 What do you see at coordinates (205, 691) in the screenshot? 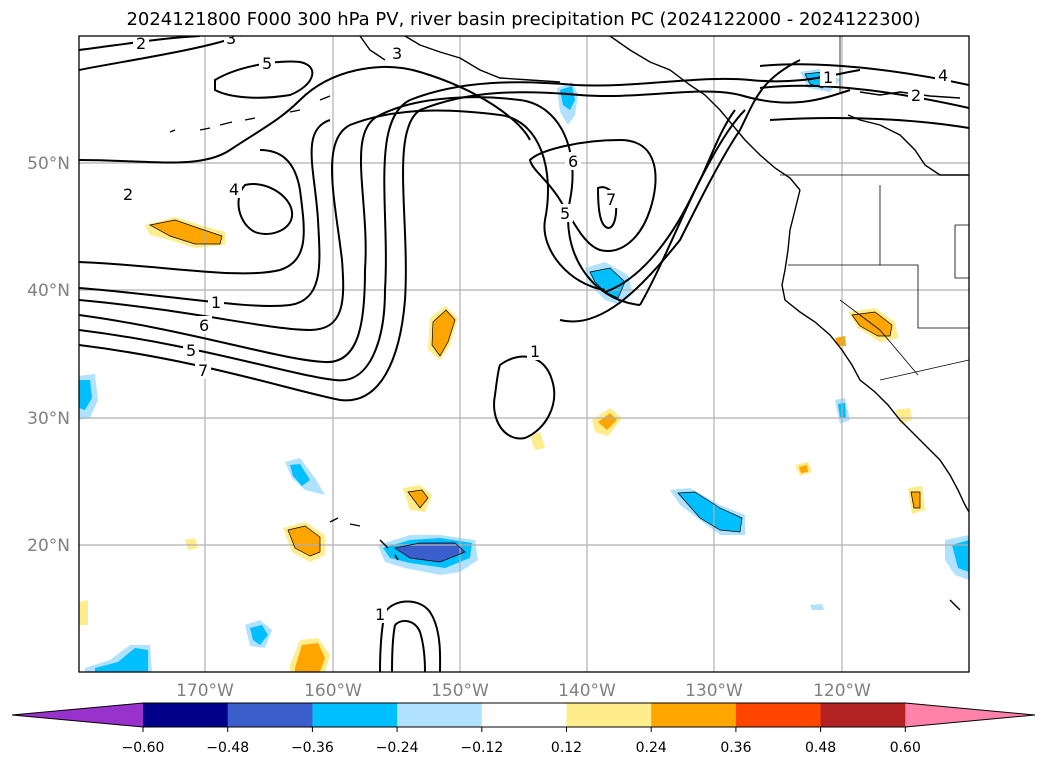
I see `lon-label: 170°W` at bounding box center [205, 691].